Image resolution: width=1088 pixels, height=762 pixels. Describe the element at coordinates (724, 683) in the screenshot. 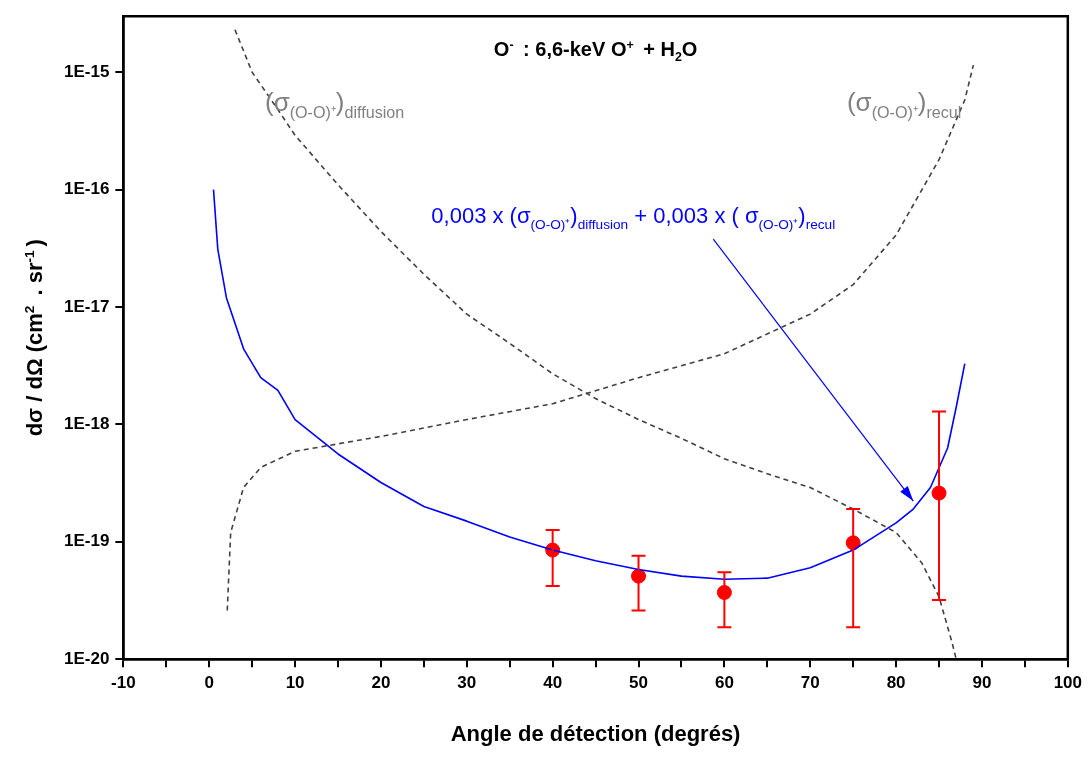

I see `x-tick-label: 60` at that location.